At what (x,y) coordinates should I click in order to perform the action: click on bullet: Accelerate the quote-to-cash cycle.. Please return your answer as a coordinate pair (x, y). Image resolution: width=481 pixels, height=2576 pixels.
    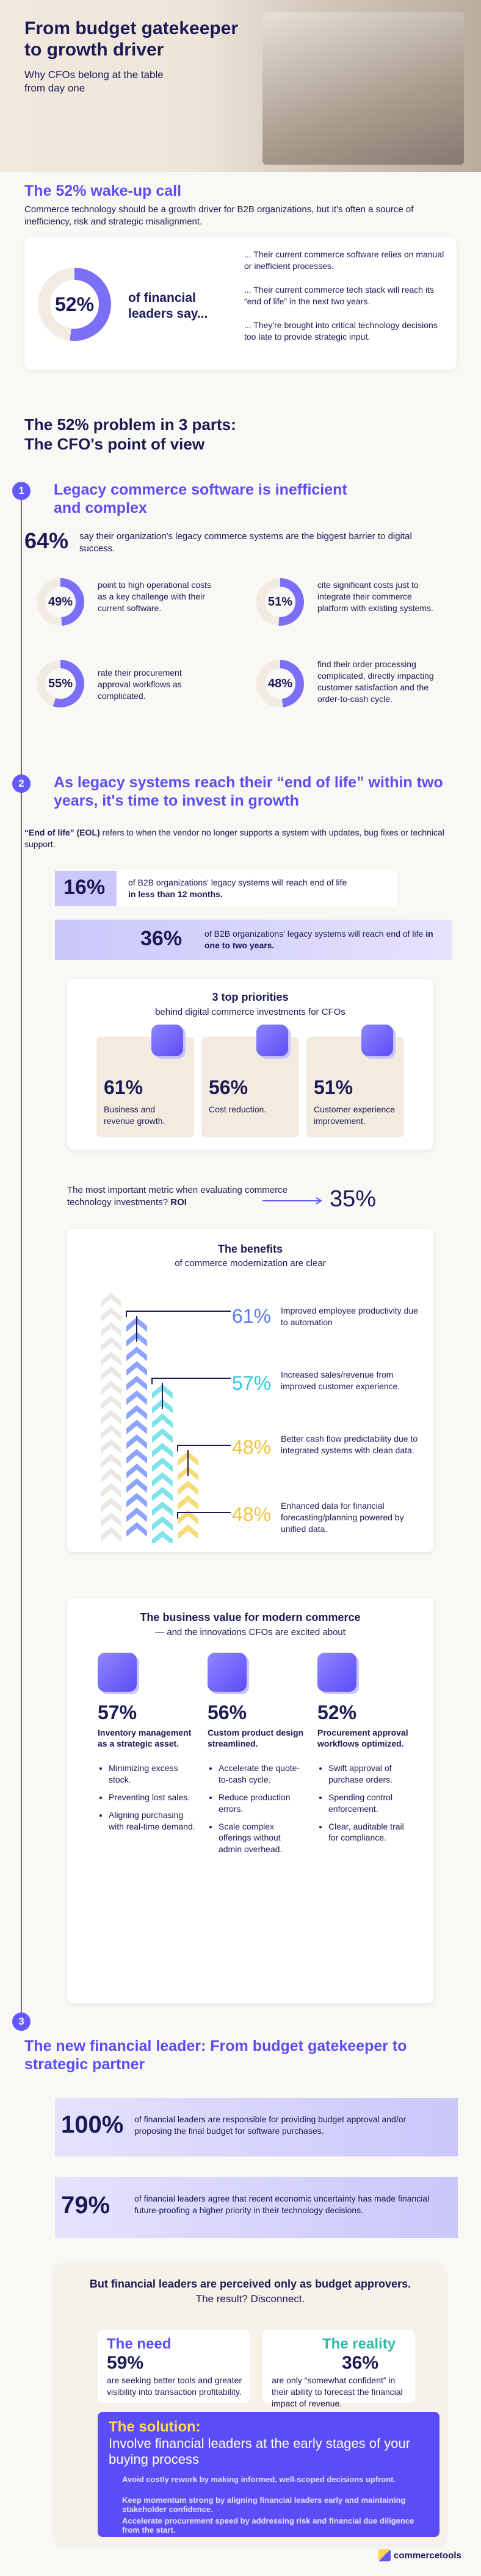
    Looking at the image, I should click on (262, 1774).